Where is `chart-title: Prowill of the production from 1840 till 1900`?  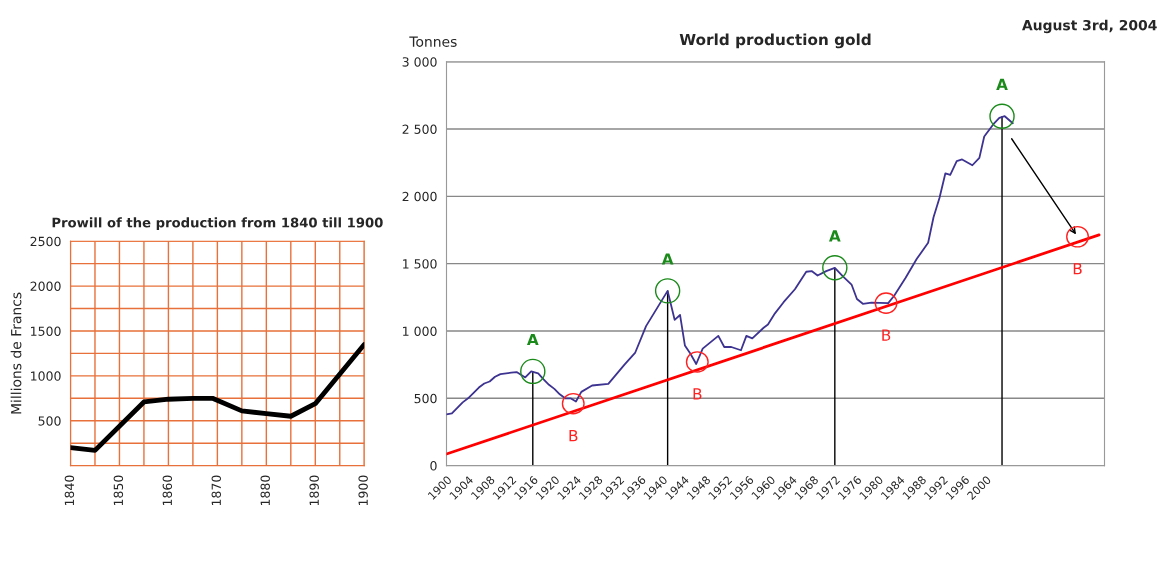
chart-title: Prowill of the production from 1840 till 1900 is located at coordinates (217, 224).